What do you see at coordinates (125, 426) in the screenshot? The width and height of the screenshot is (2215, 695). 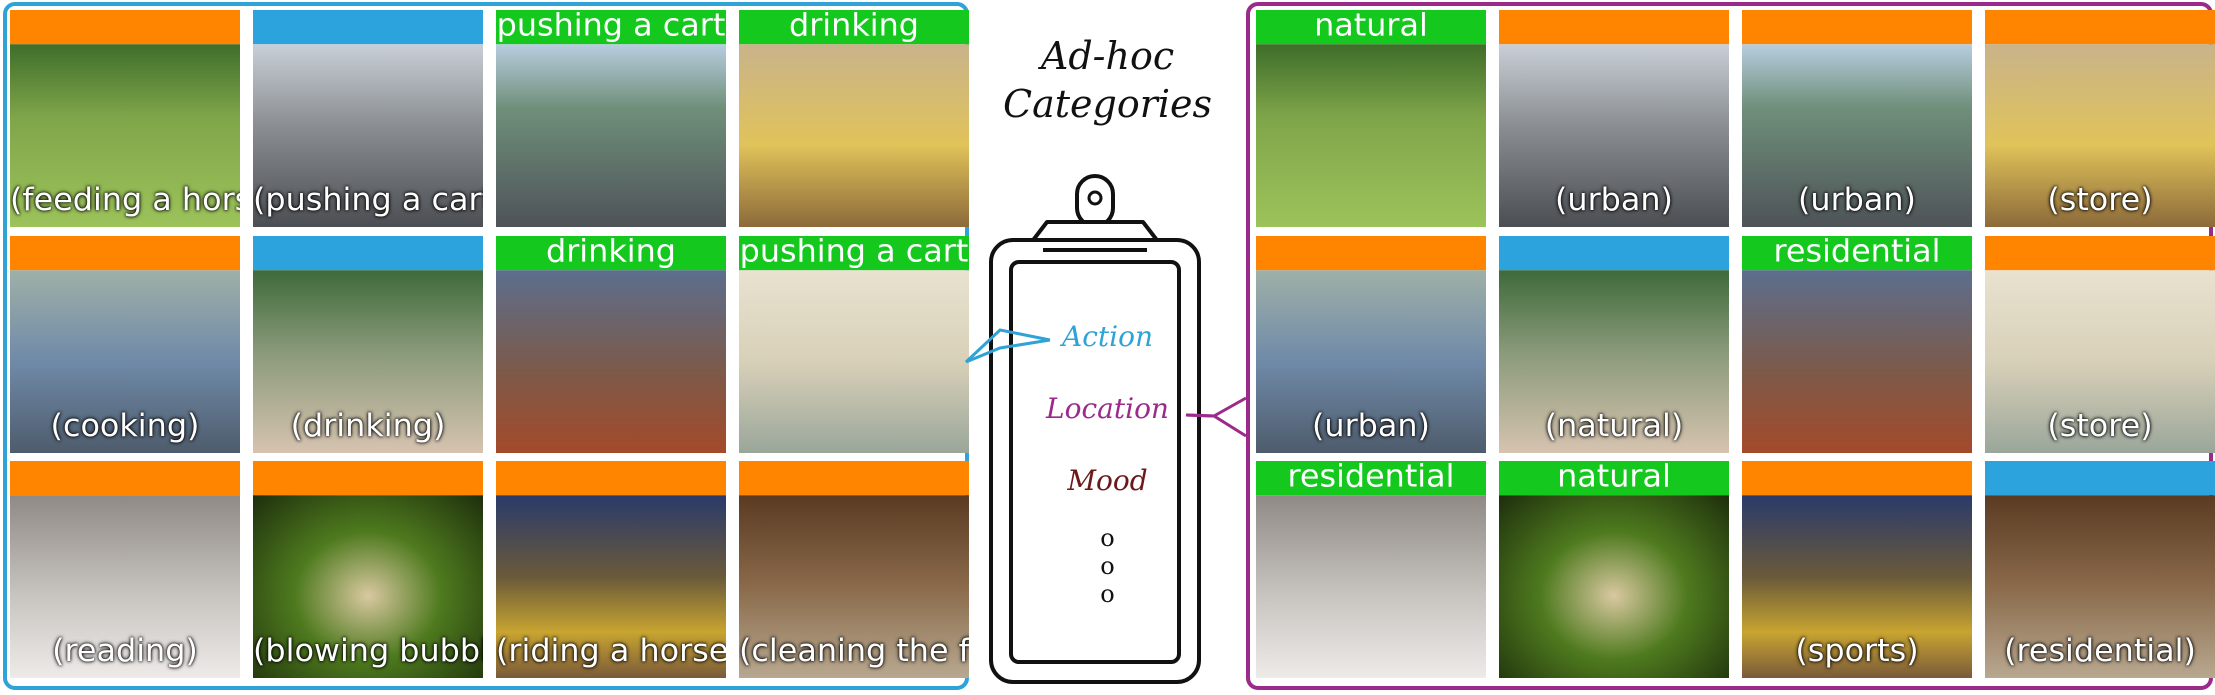 I see `tile-caption: (cooking)` at bounding box center [125, 426].